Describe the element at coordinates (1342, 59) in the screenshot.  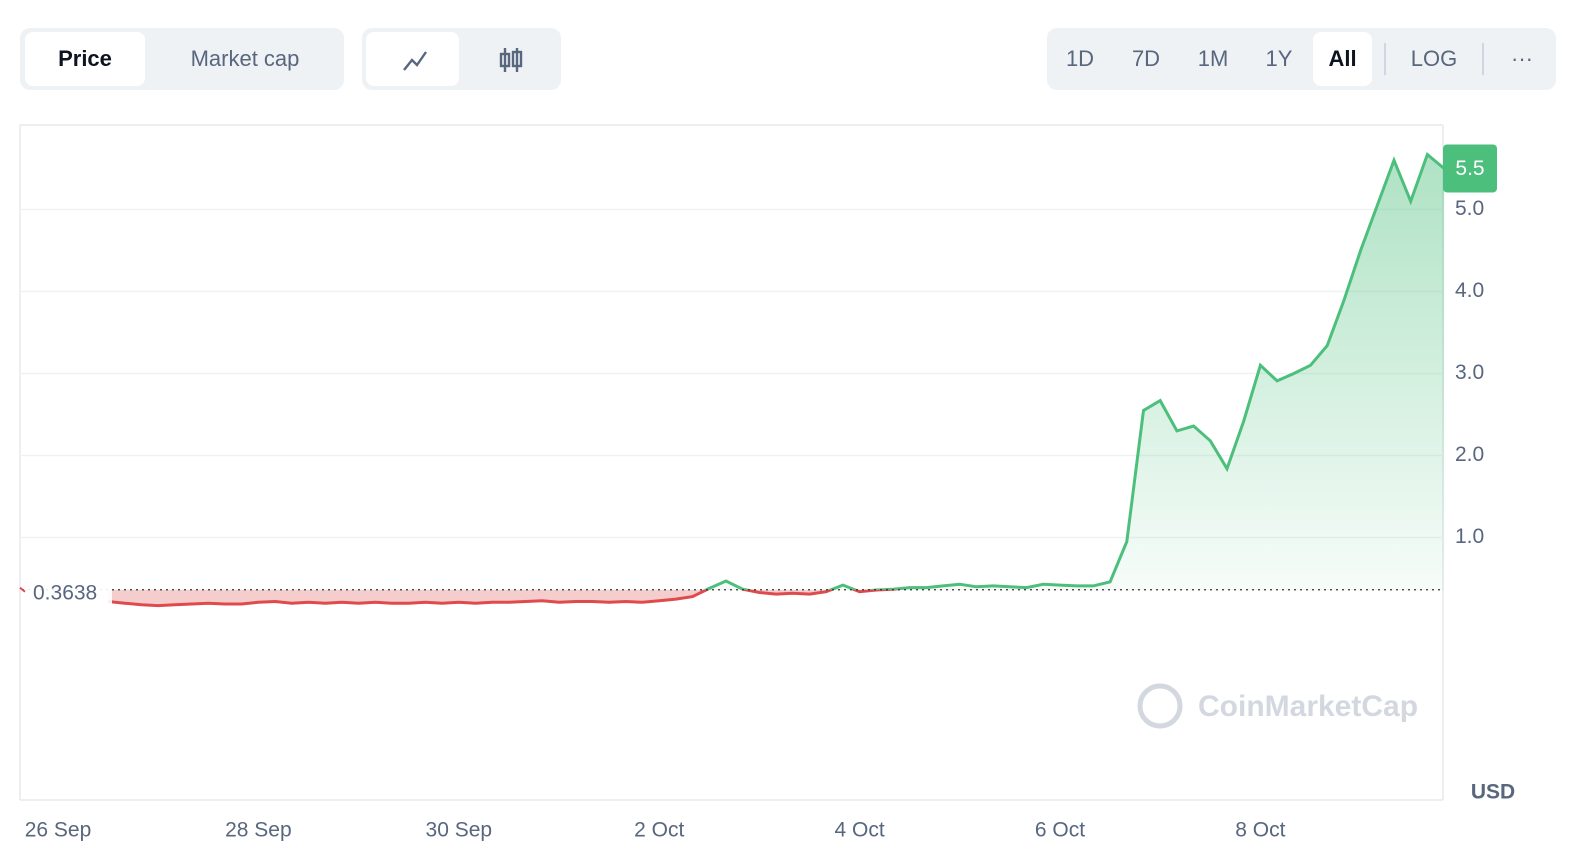
I see `range-button: All` at that location.